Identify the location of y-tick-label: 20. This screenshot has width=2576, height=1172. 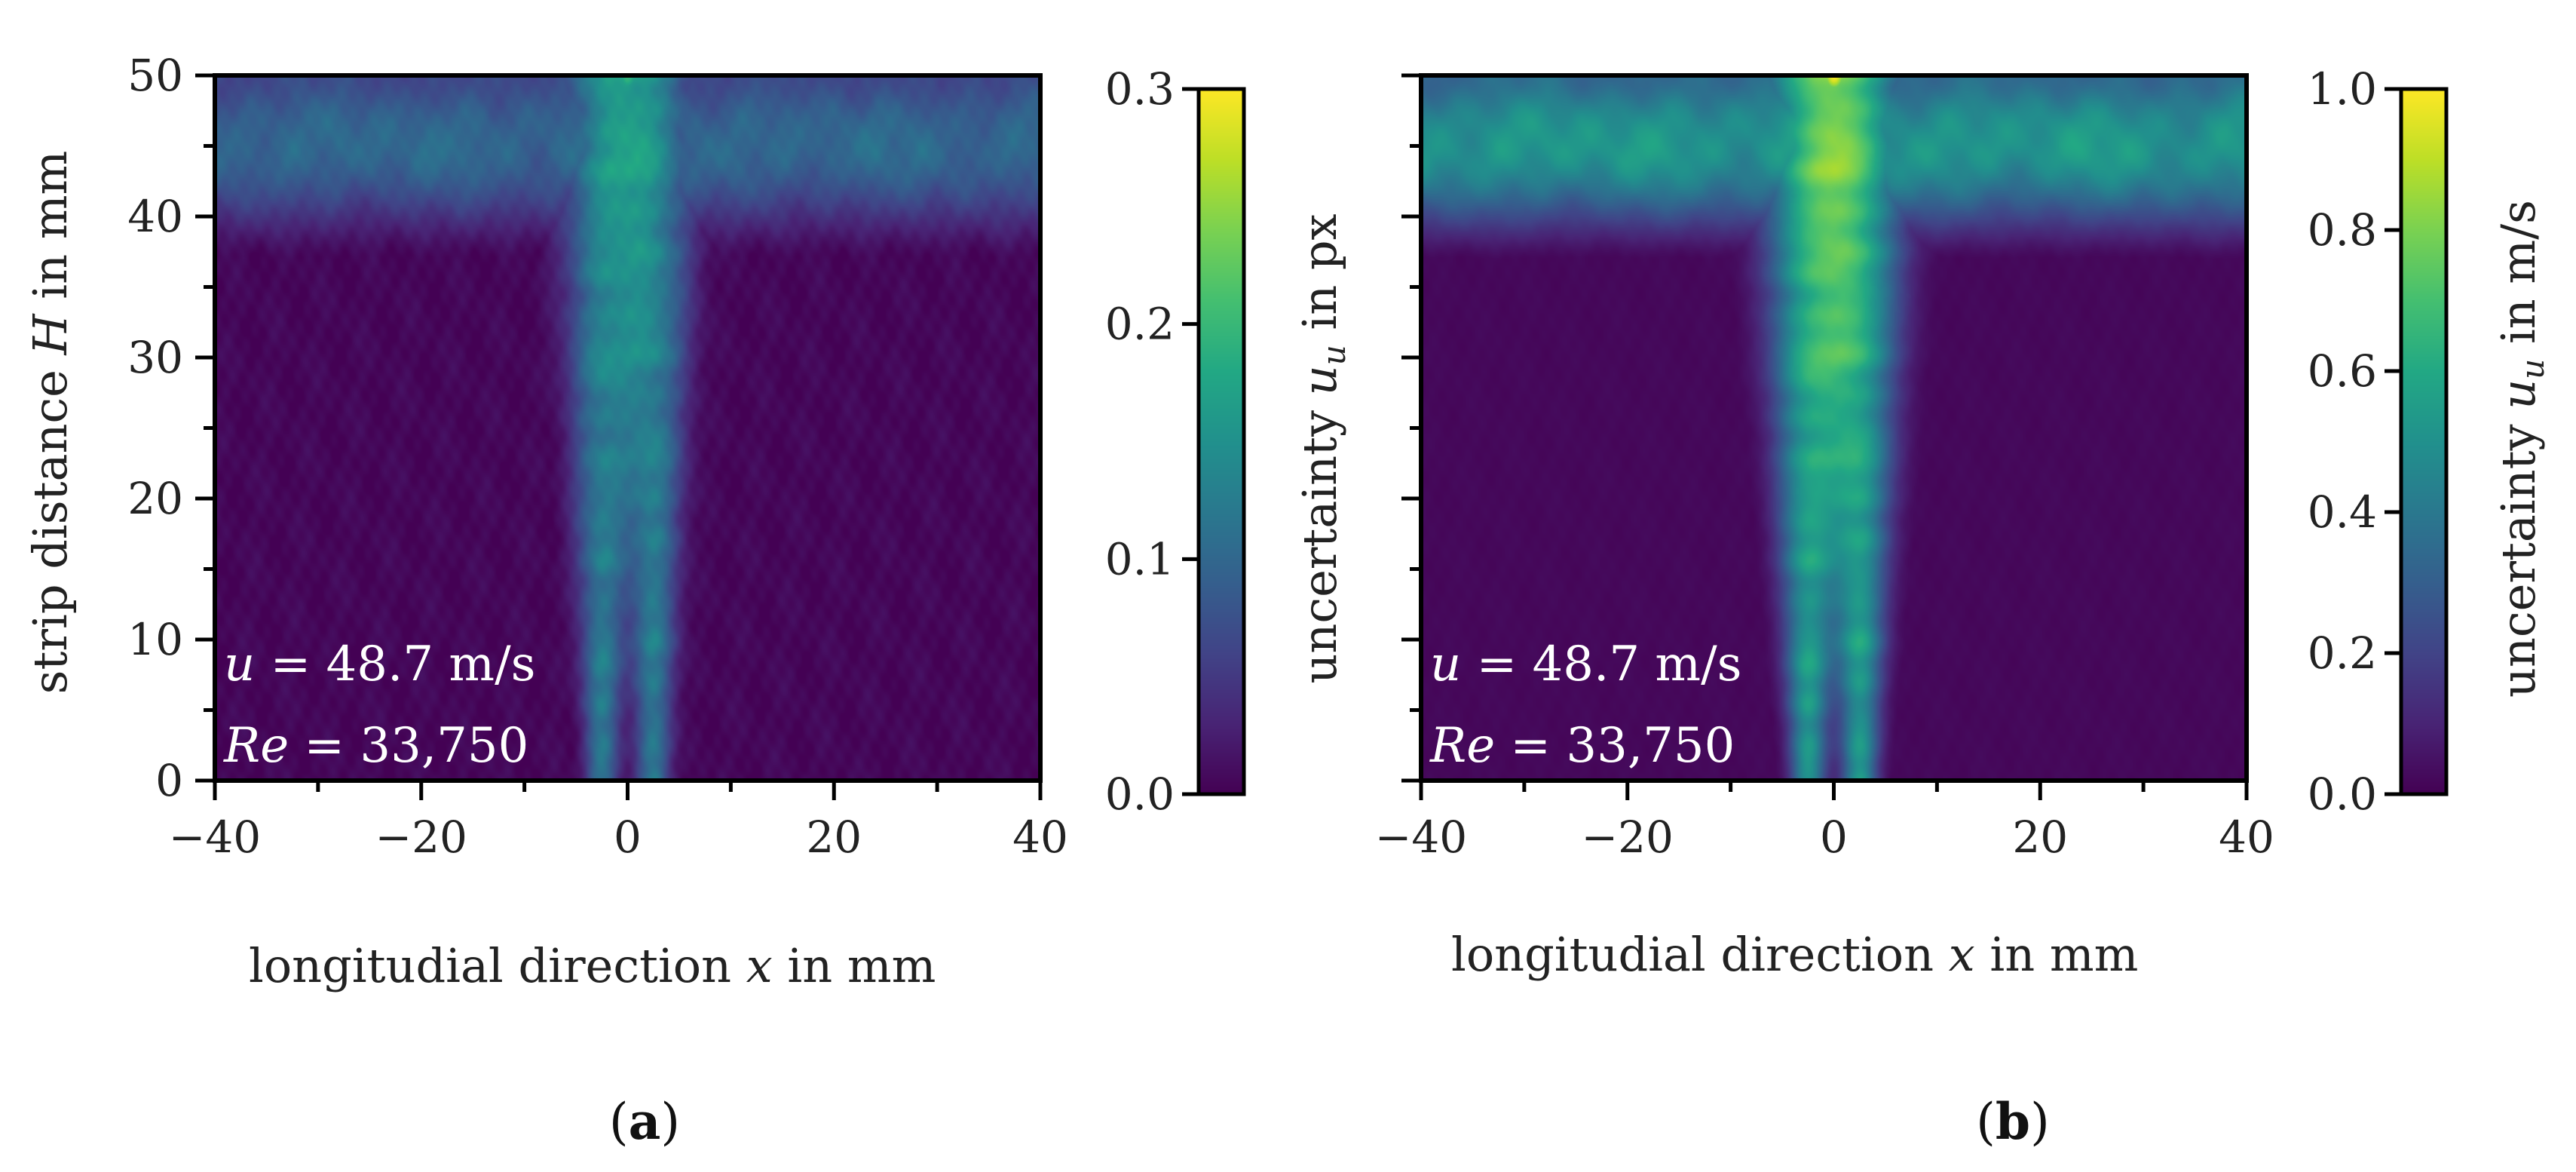
(155, 498).